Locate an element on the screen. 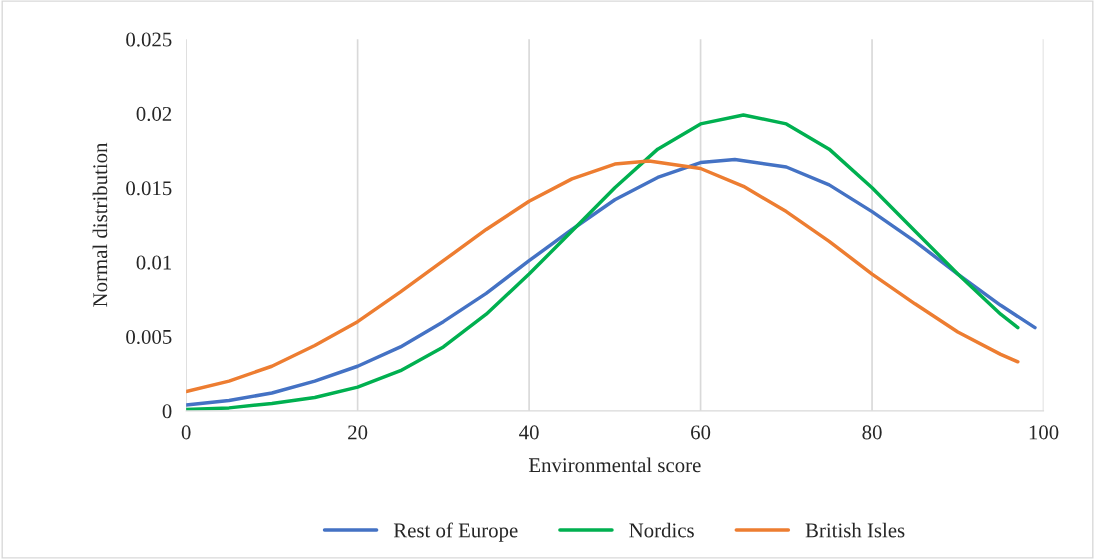 This screenshot has width=1095, height=559. x-tick-label: 40 is located at coordinates (529, 432).